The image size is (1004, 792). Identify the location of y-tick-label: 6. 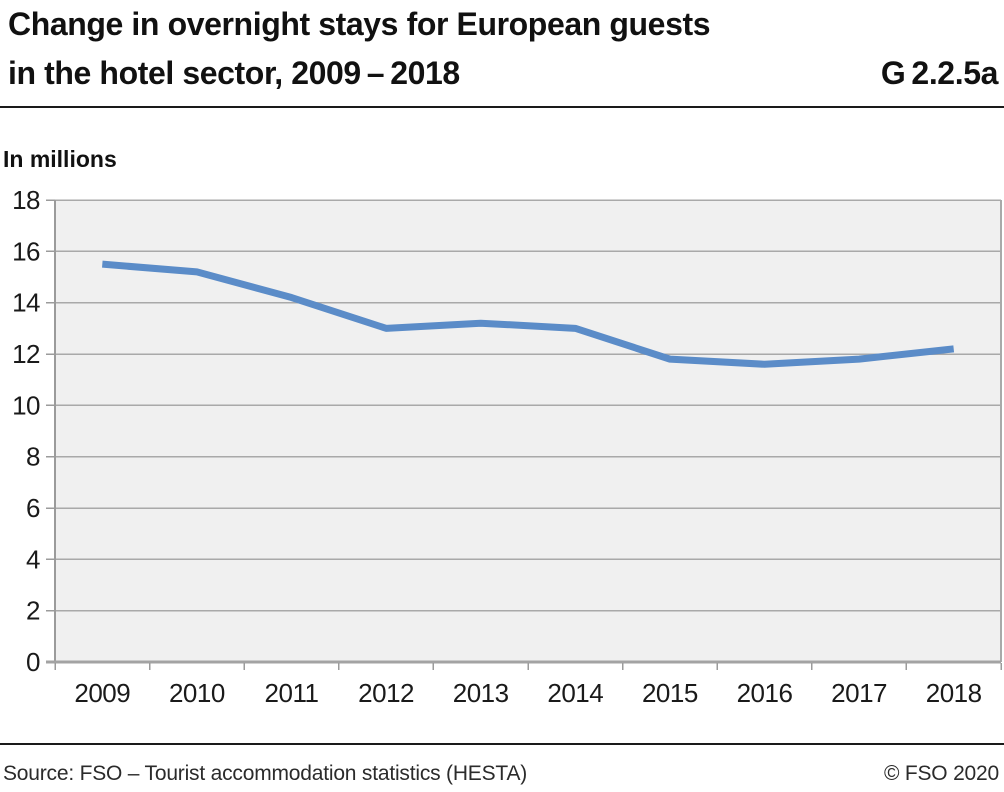
(33, 508).